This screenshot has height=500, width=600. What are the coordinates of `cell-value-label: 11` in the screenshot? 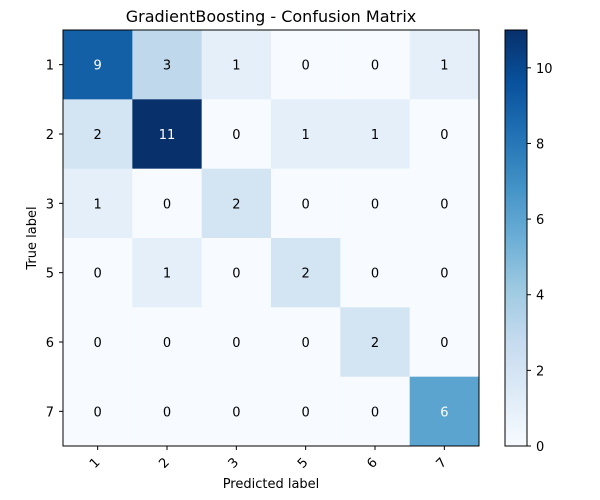 It's located at (167, 135).